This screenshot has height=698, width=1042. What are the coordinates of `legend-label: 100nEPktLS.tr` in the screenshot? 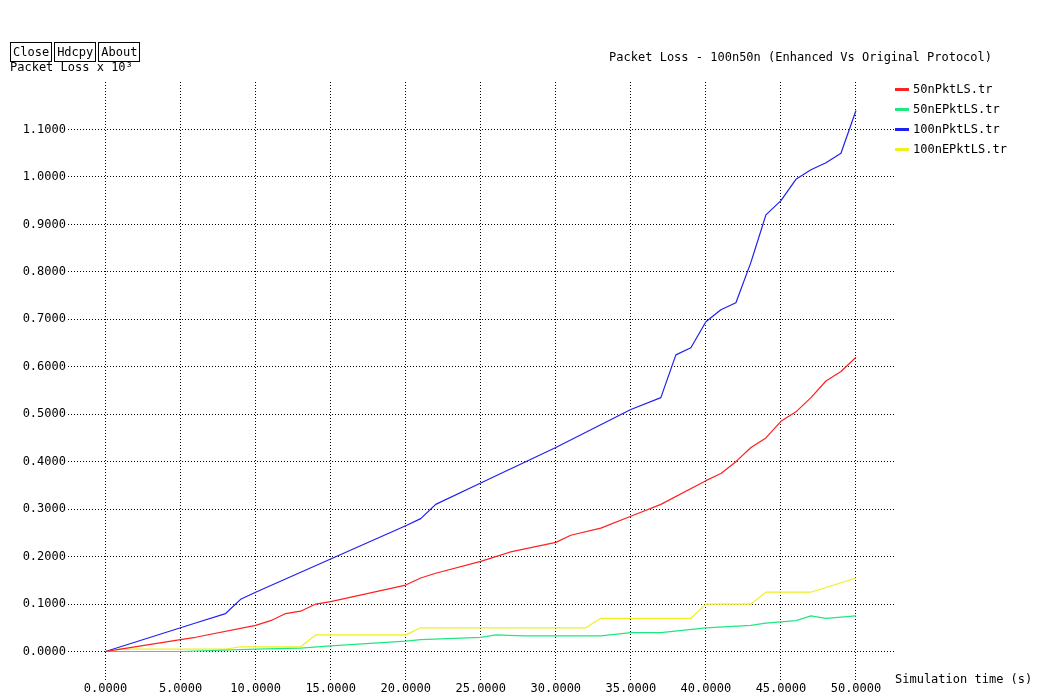 It's located at (960, 149).